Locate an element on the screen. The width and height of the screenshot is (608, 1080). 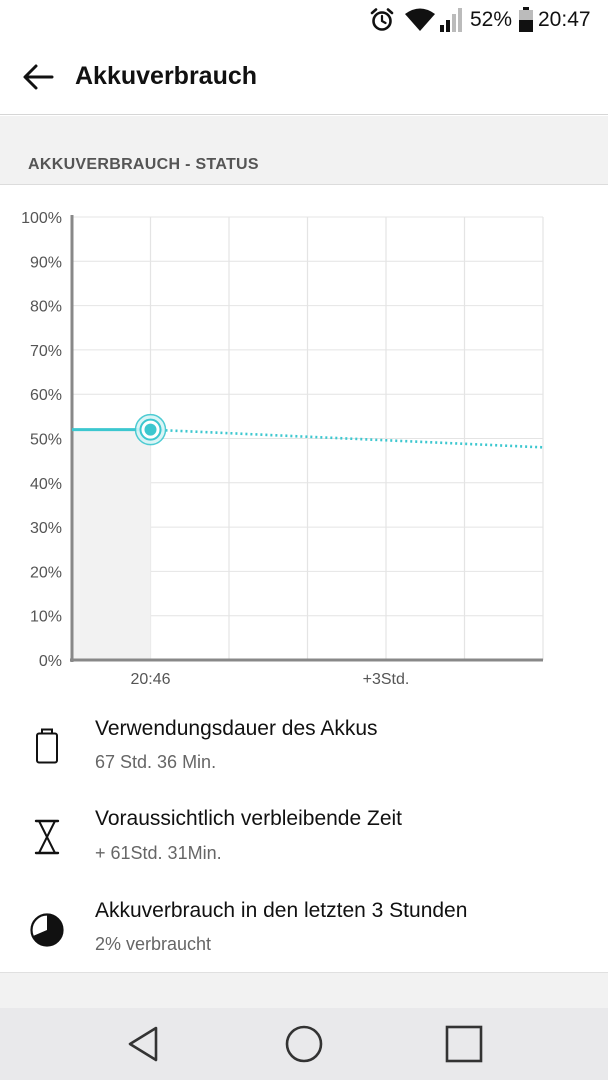
info-subtitle: + 61Std. 31Min. is located at coordinates (158, 853).